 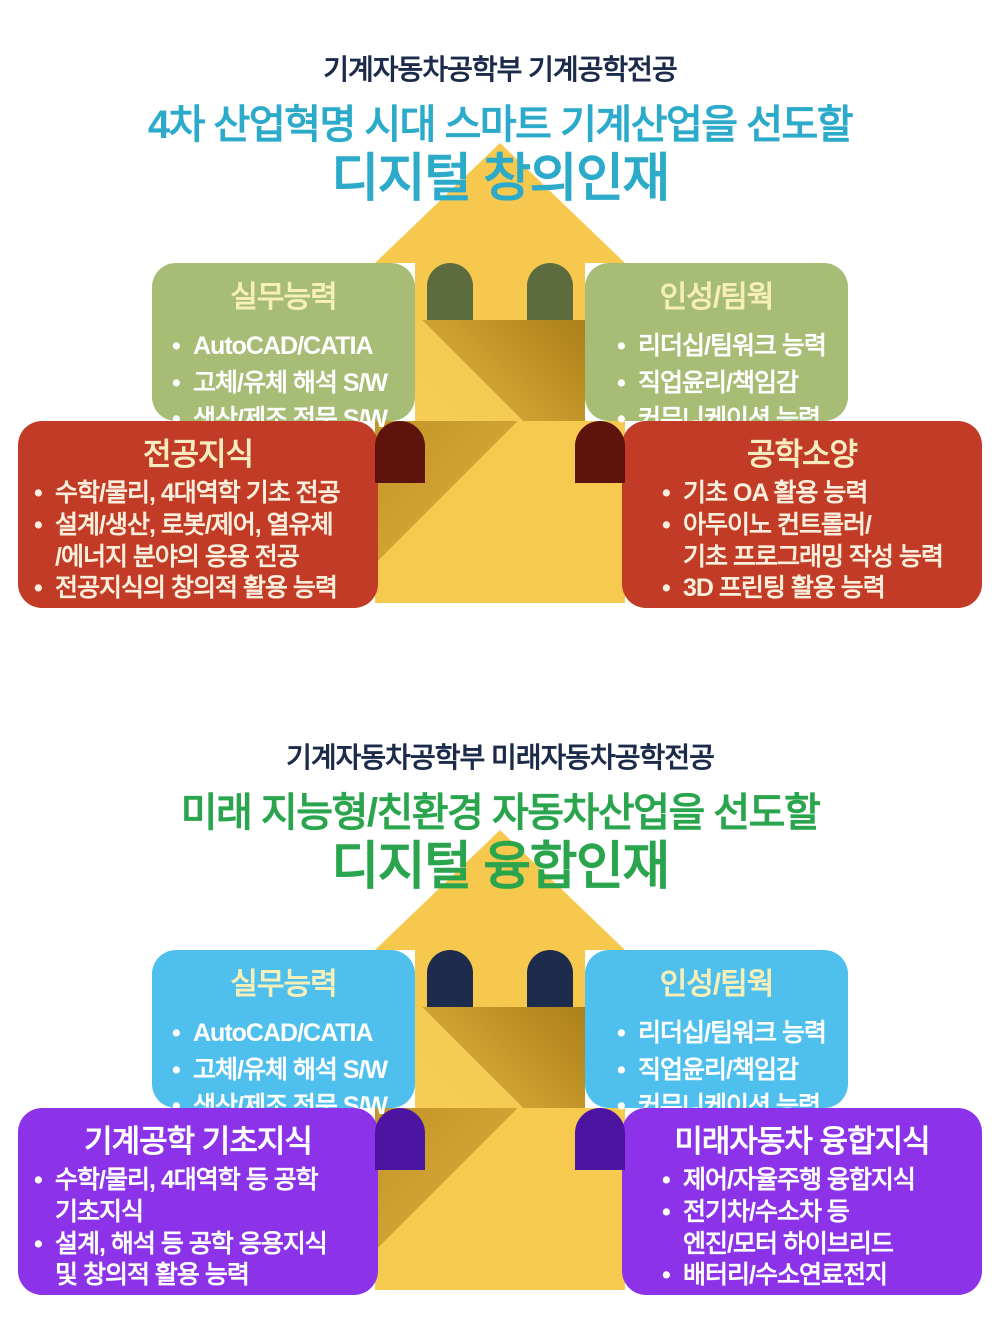 I want to click on box-title: 전공지식, so click(x=198, y=454).